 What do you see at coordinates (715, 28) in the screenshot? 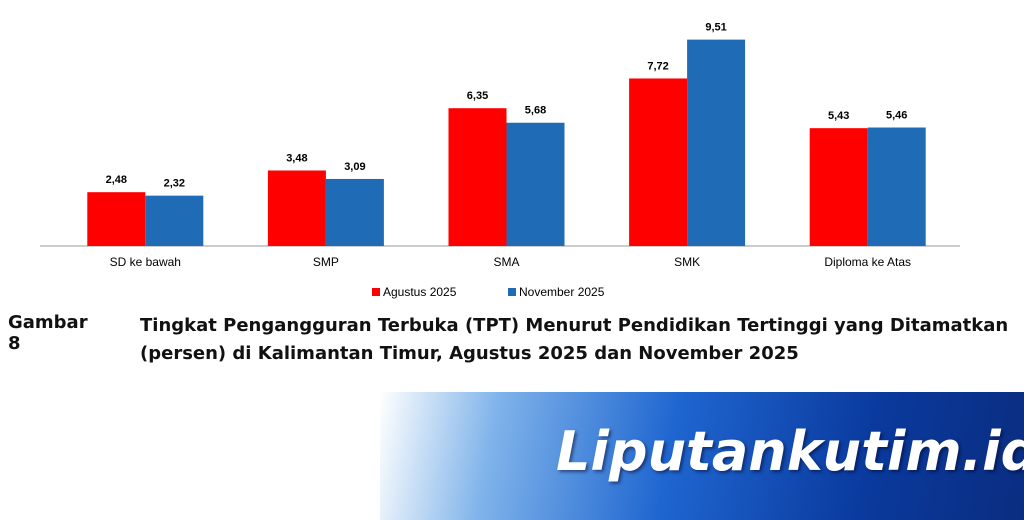
I see `value-label: 9,51` at bounding box center [715, 28].